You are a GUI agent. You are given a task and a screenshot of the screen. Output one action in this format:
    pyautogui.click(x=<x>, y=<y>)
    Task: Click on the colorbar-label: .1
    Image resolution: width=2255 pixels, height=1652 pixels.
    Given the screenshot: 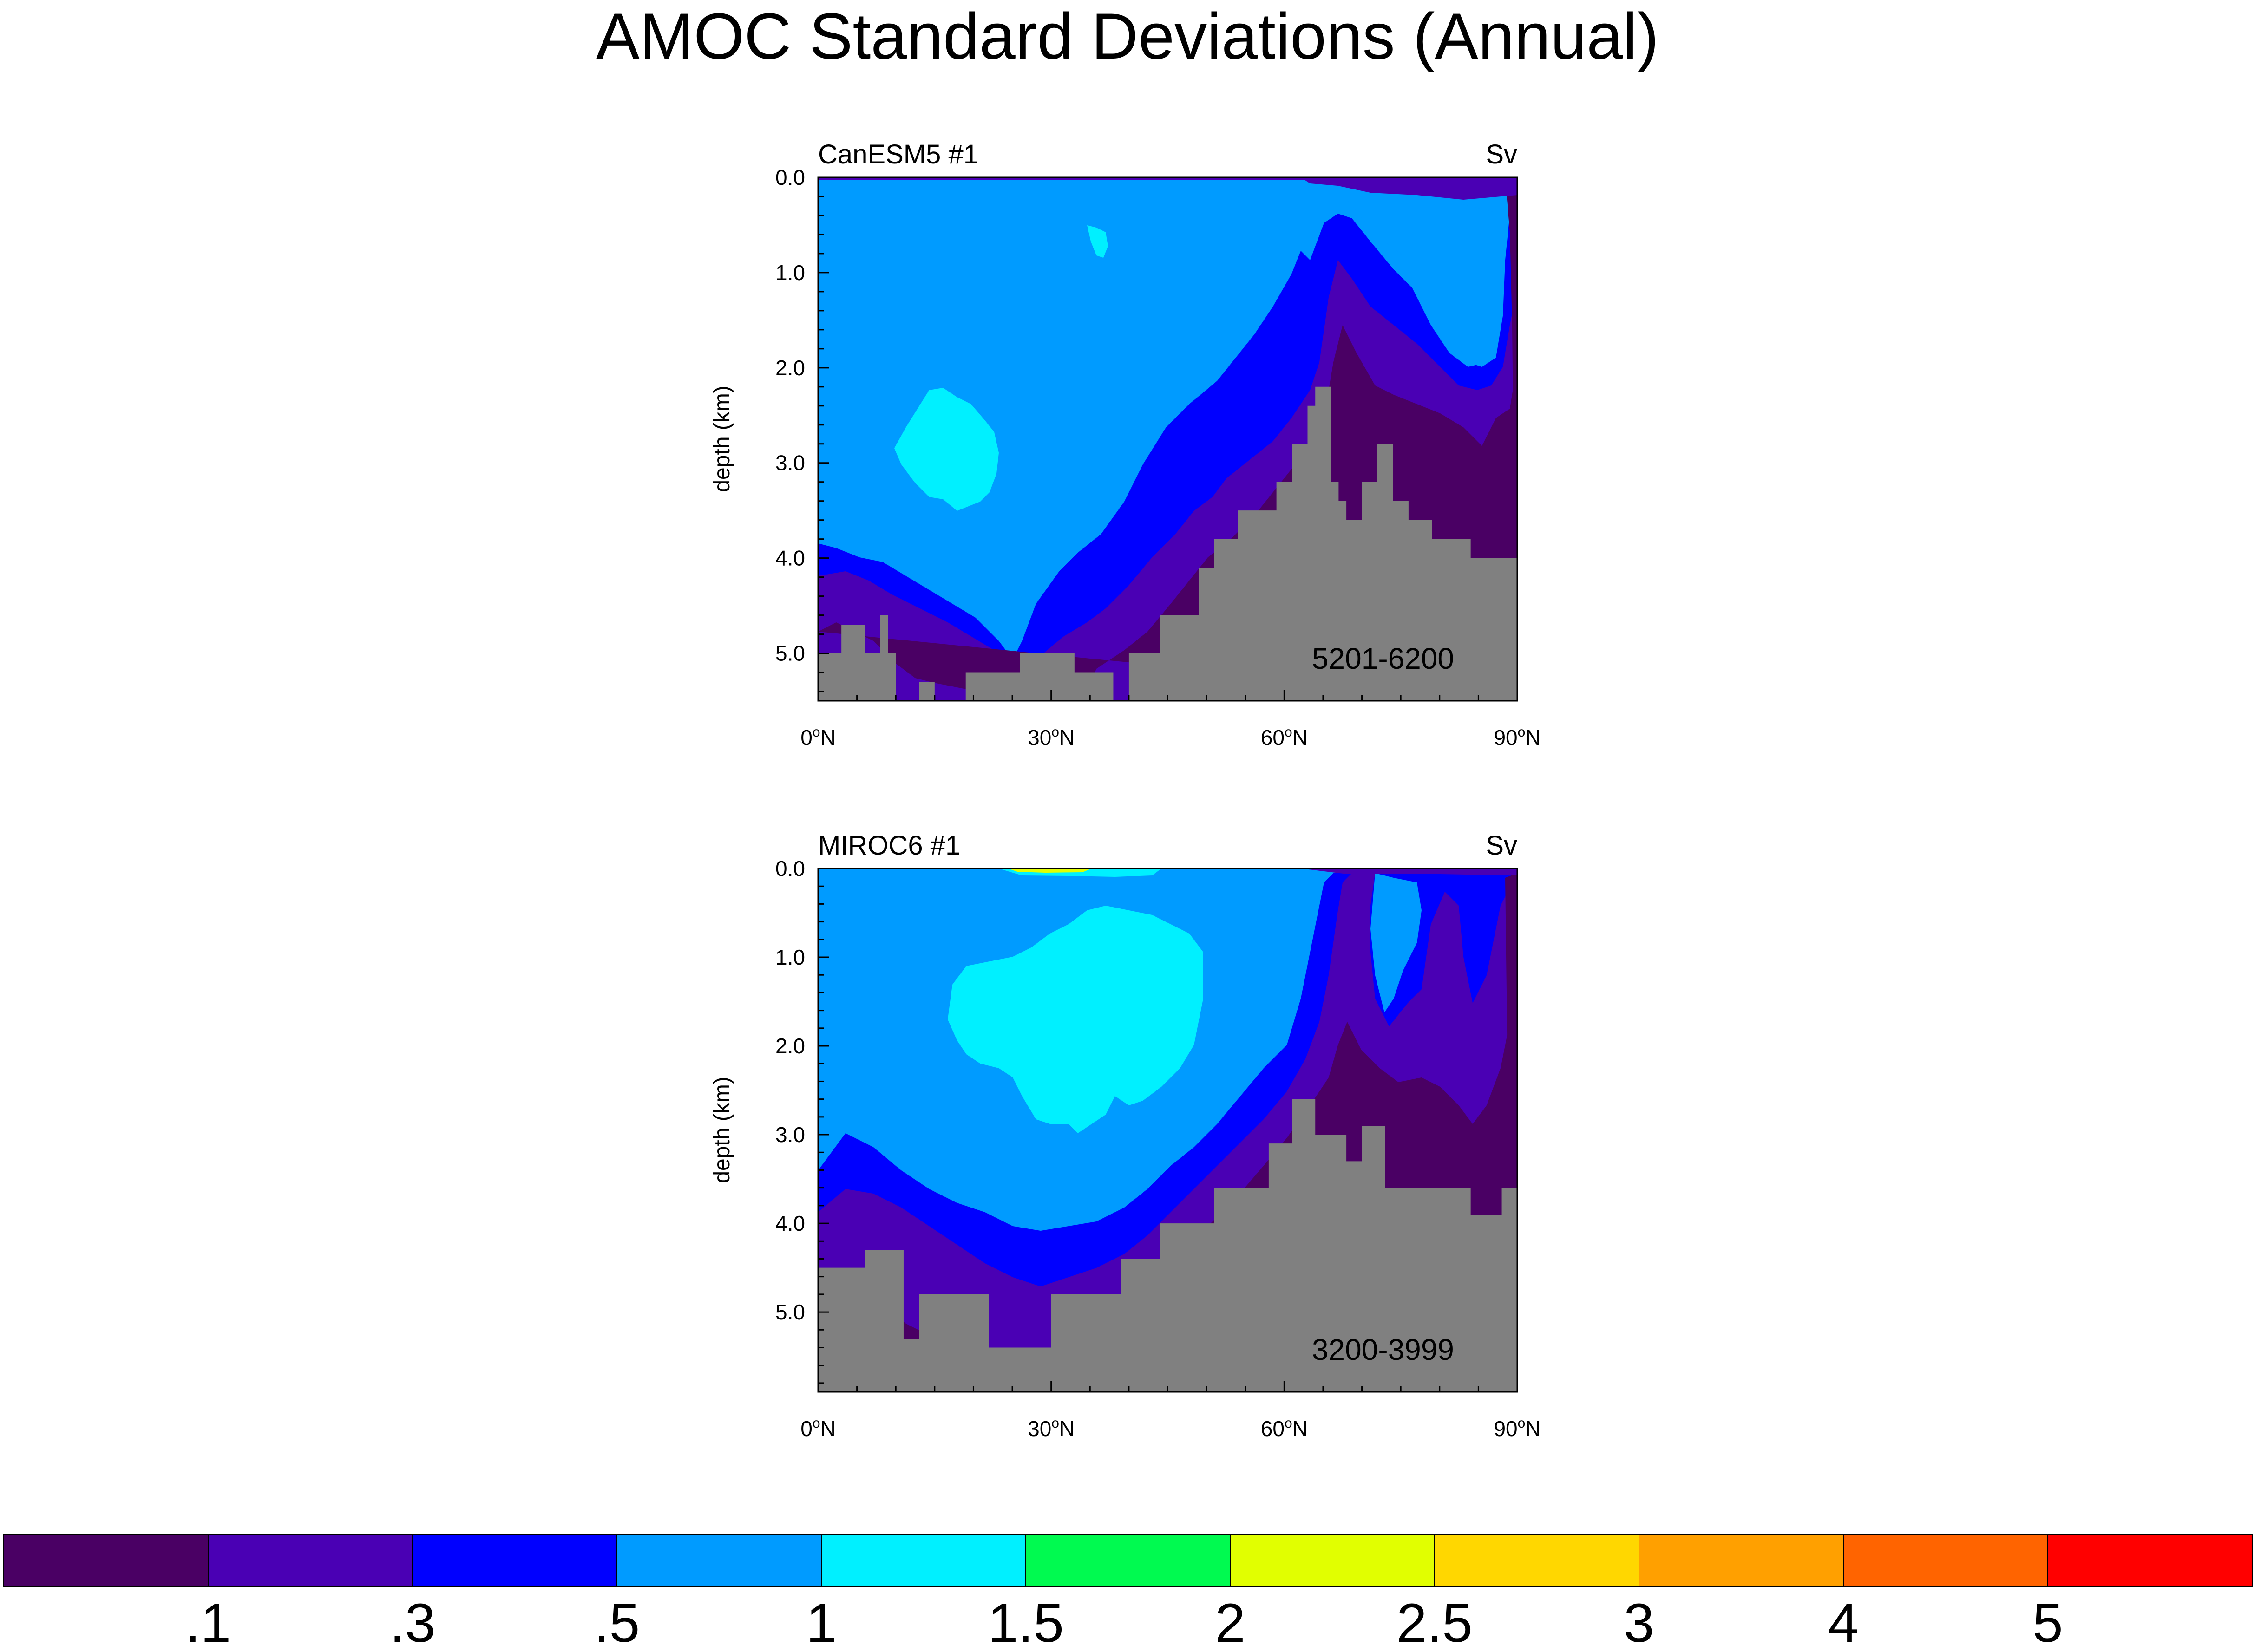 What is the action you would take?
    pyautogui.click(x=208, y=1622)
    